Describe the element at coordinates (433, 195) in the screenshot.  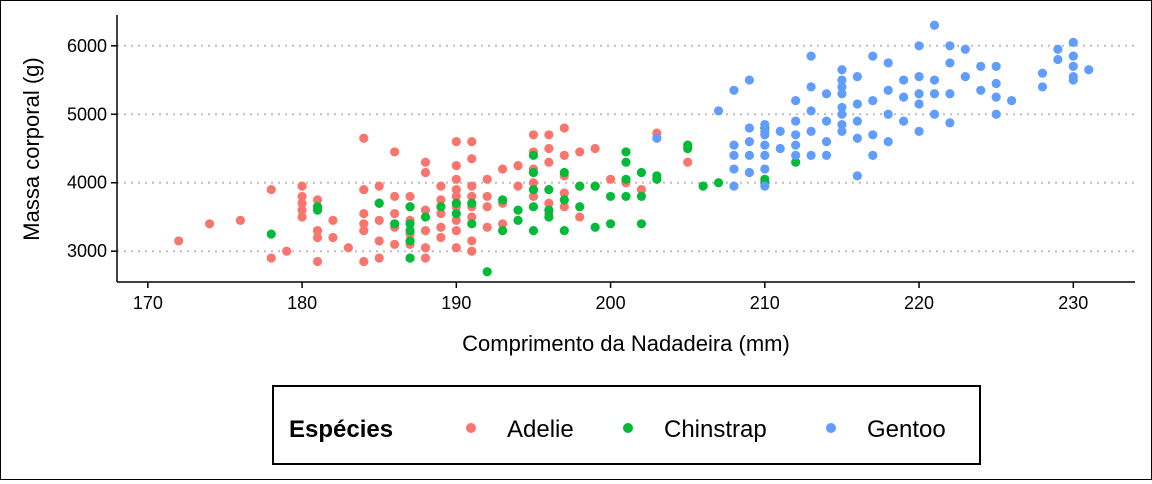
I see `series-adelie` at that location.